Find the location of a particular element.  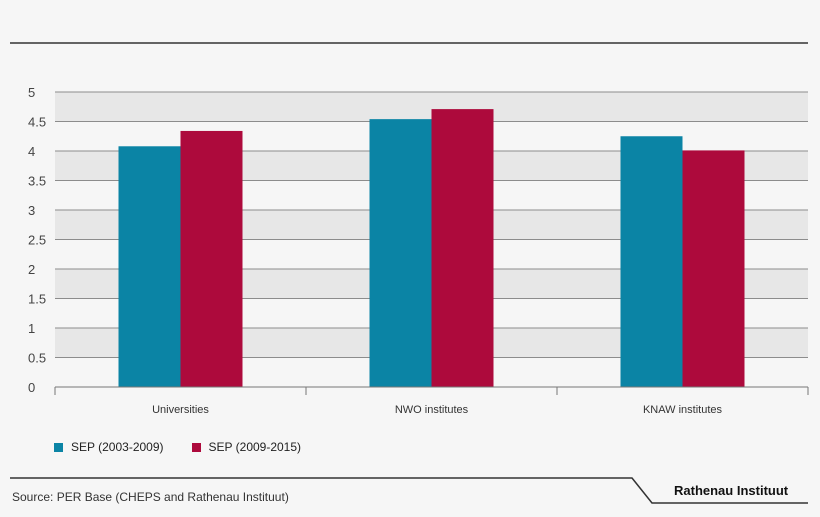

y-tick-label: 2 is located at coordinates (31, 269).